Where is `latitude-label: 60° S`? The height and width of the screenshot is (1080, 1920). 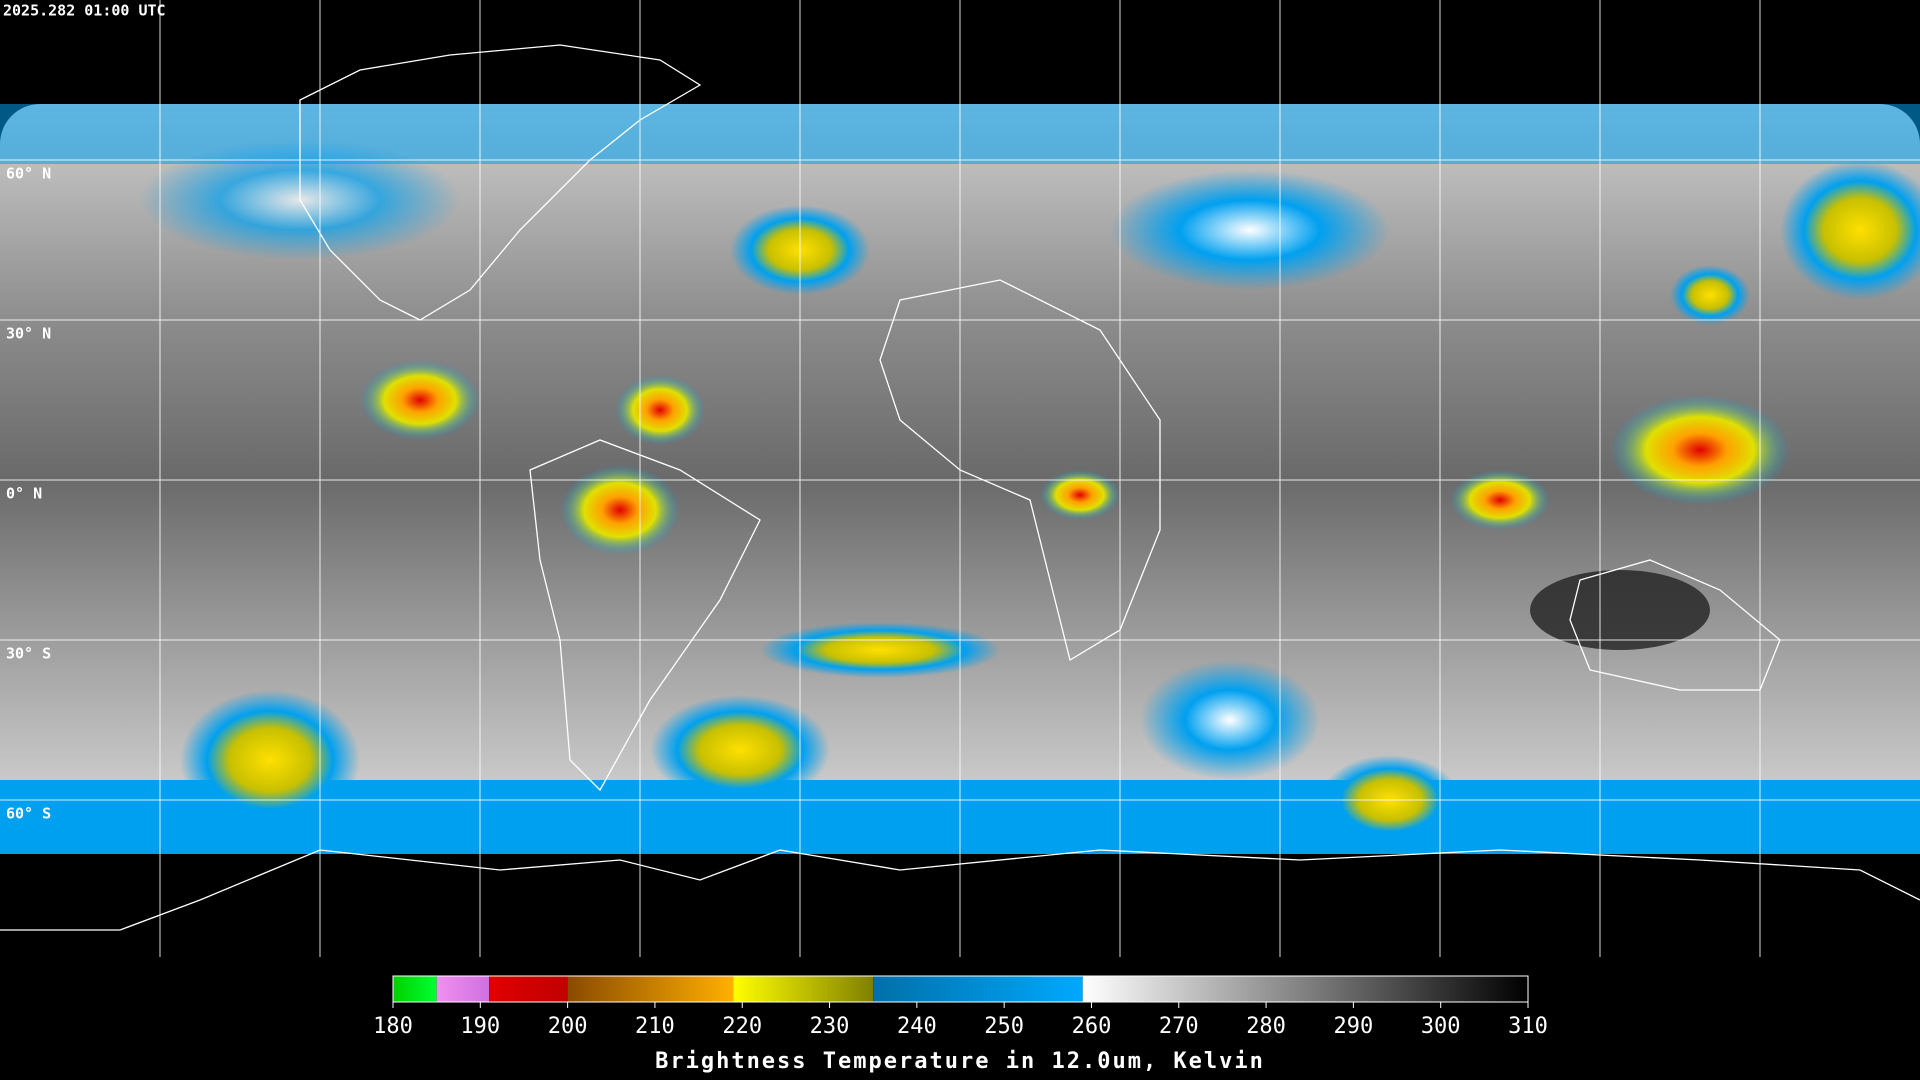 latitude-label: 60° S is located at coordinates (28, 814).